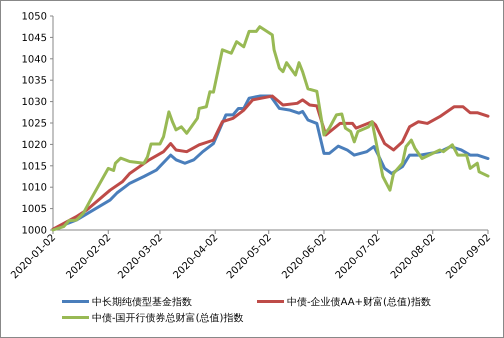 The width and height of the screenshot is (504, 338). What do you see at coordinates (34, 102) in the screenshot?
I see `y-tick-label: 1030` at bounding box center [34, 102].